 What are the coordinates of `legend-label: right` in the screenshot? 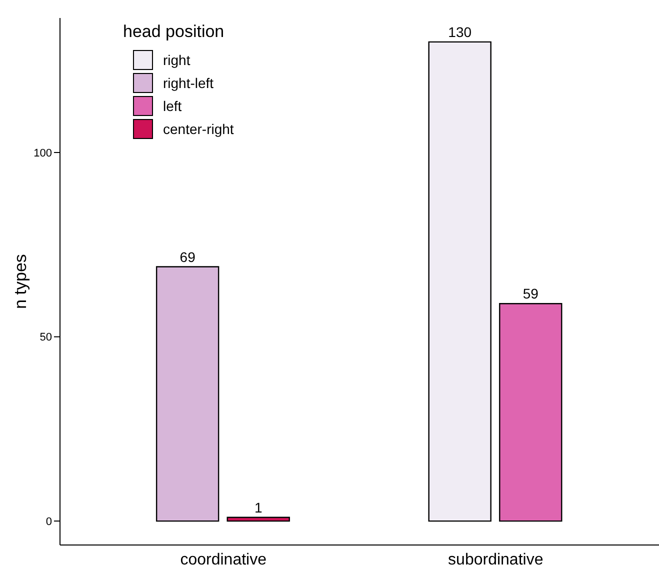 It's located at (176, 60).